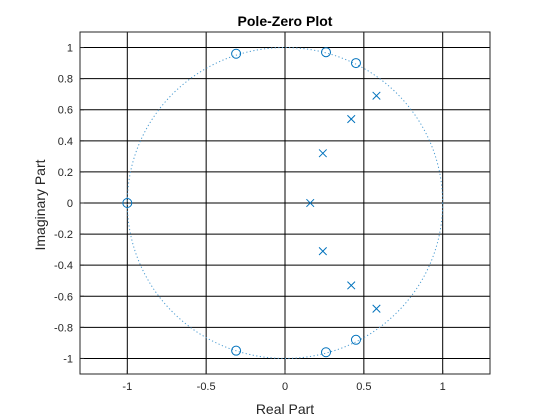 The image size is (560, 419). Describe the element at coordinates (63, 297) in the screenshot. I see `y-tick-label-8: -0.6` at that location.